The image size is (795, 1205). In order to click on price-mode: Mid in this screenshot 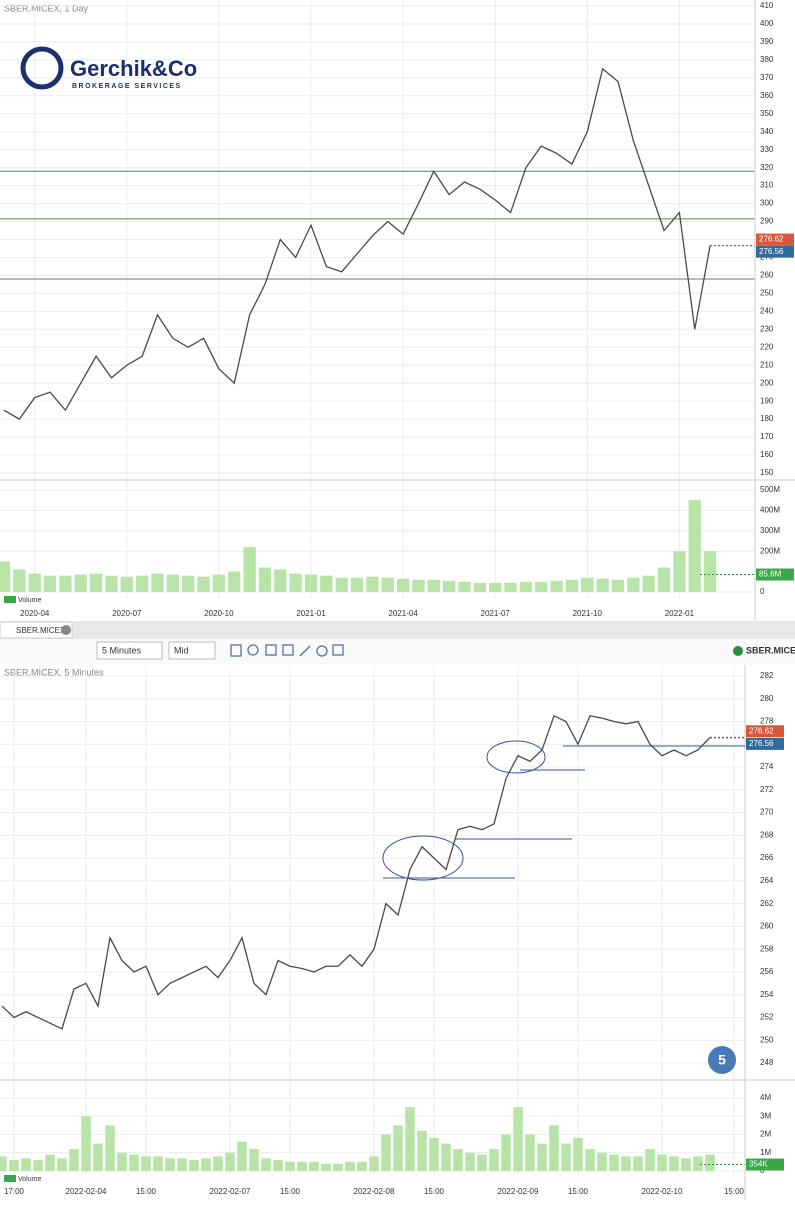, I will do `click(181, 650)`.